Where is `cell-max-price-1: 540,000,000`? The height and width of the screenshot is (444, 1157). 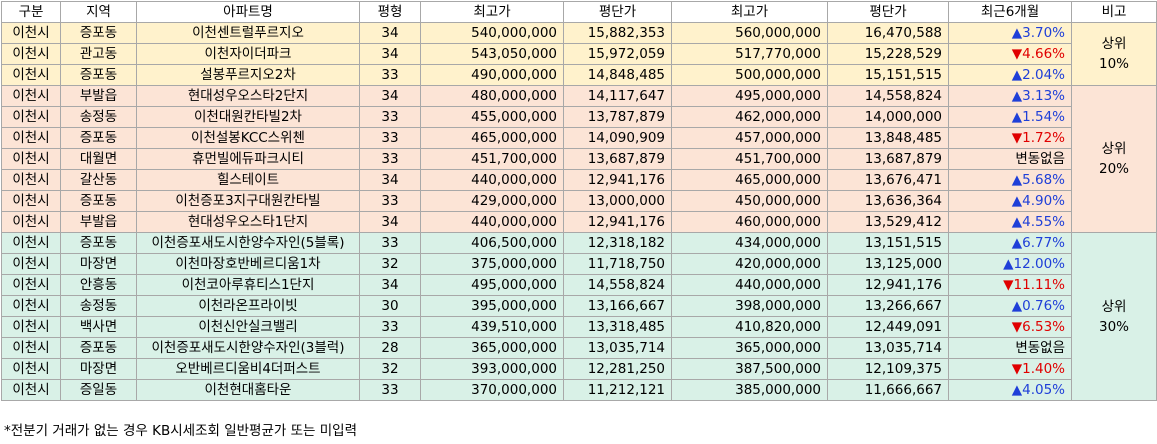 cell-max-price-1: 540,000,000 is located at coordinates (492, 33).